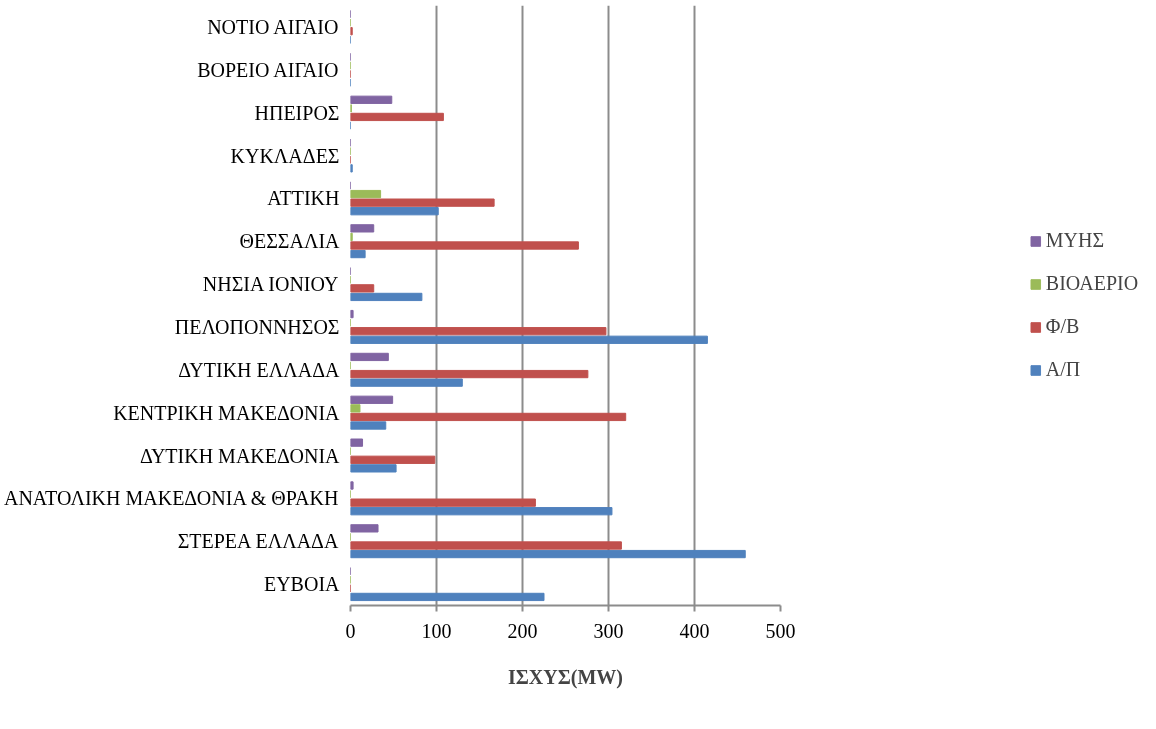  I want to click on y-tick-label: ΔΥΤΙΚΗ ΜΑΚΕΔΟΝΙΑ, so click(240, 455).